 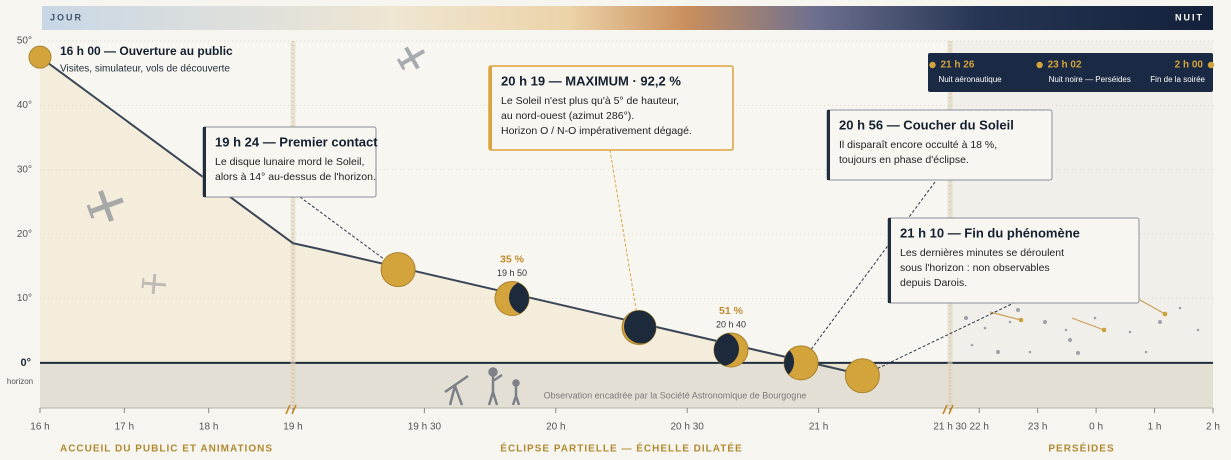 What do you see at coordinates (292, 427) in the screenshot?
I see `x-tick-label: 19 h` at bounding box center [292, 427].